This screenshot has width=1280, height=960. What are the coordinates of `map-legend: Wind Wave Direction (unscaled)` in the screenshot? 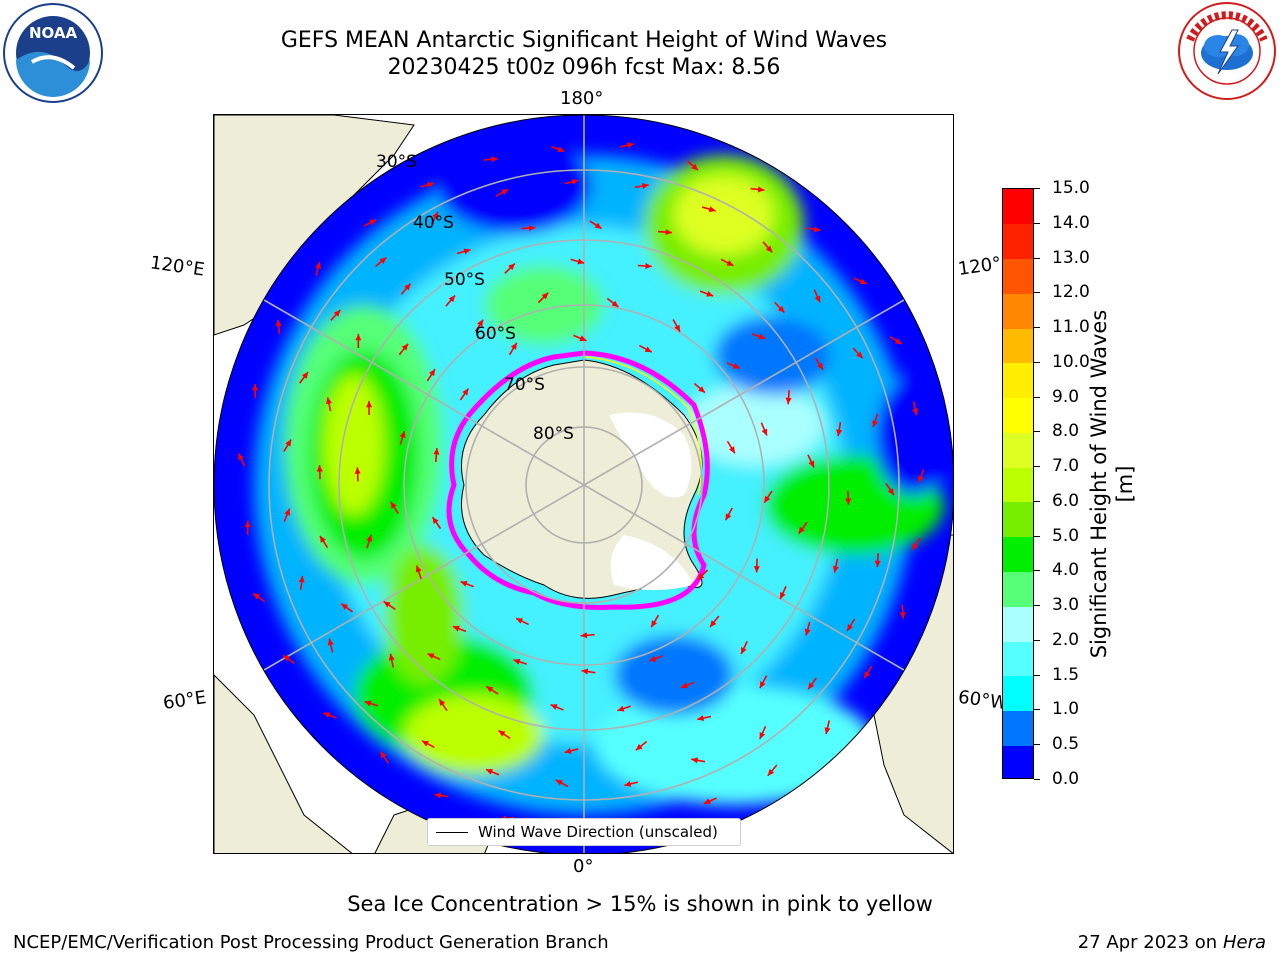 It's located at (584, 832).